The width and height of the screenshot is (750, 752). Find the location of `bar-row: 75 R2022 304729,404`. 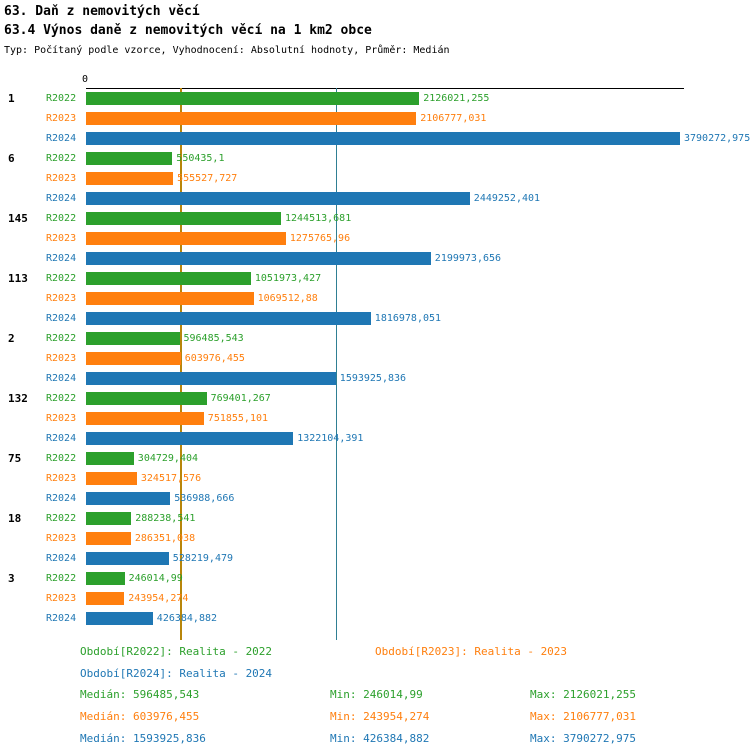

bar-row: 75 R2022 304729,404 is located at coordinates (375, 459).